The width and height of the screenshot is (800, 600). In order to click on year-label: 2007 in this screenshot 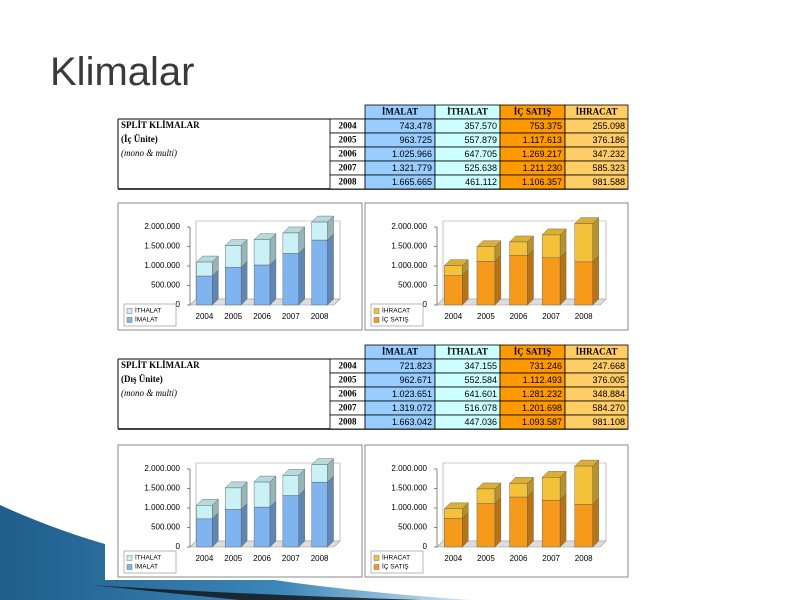, I will do `click(348, 168)`.